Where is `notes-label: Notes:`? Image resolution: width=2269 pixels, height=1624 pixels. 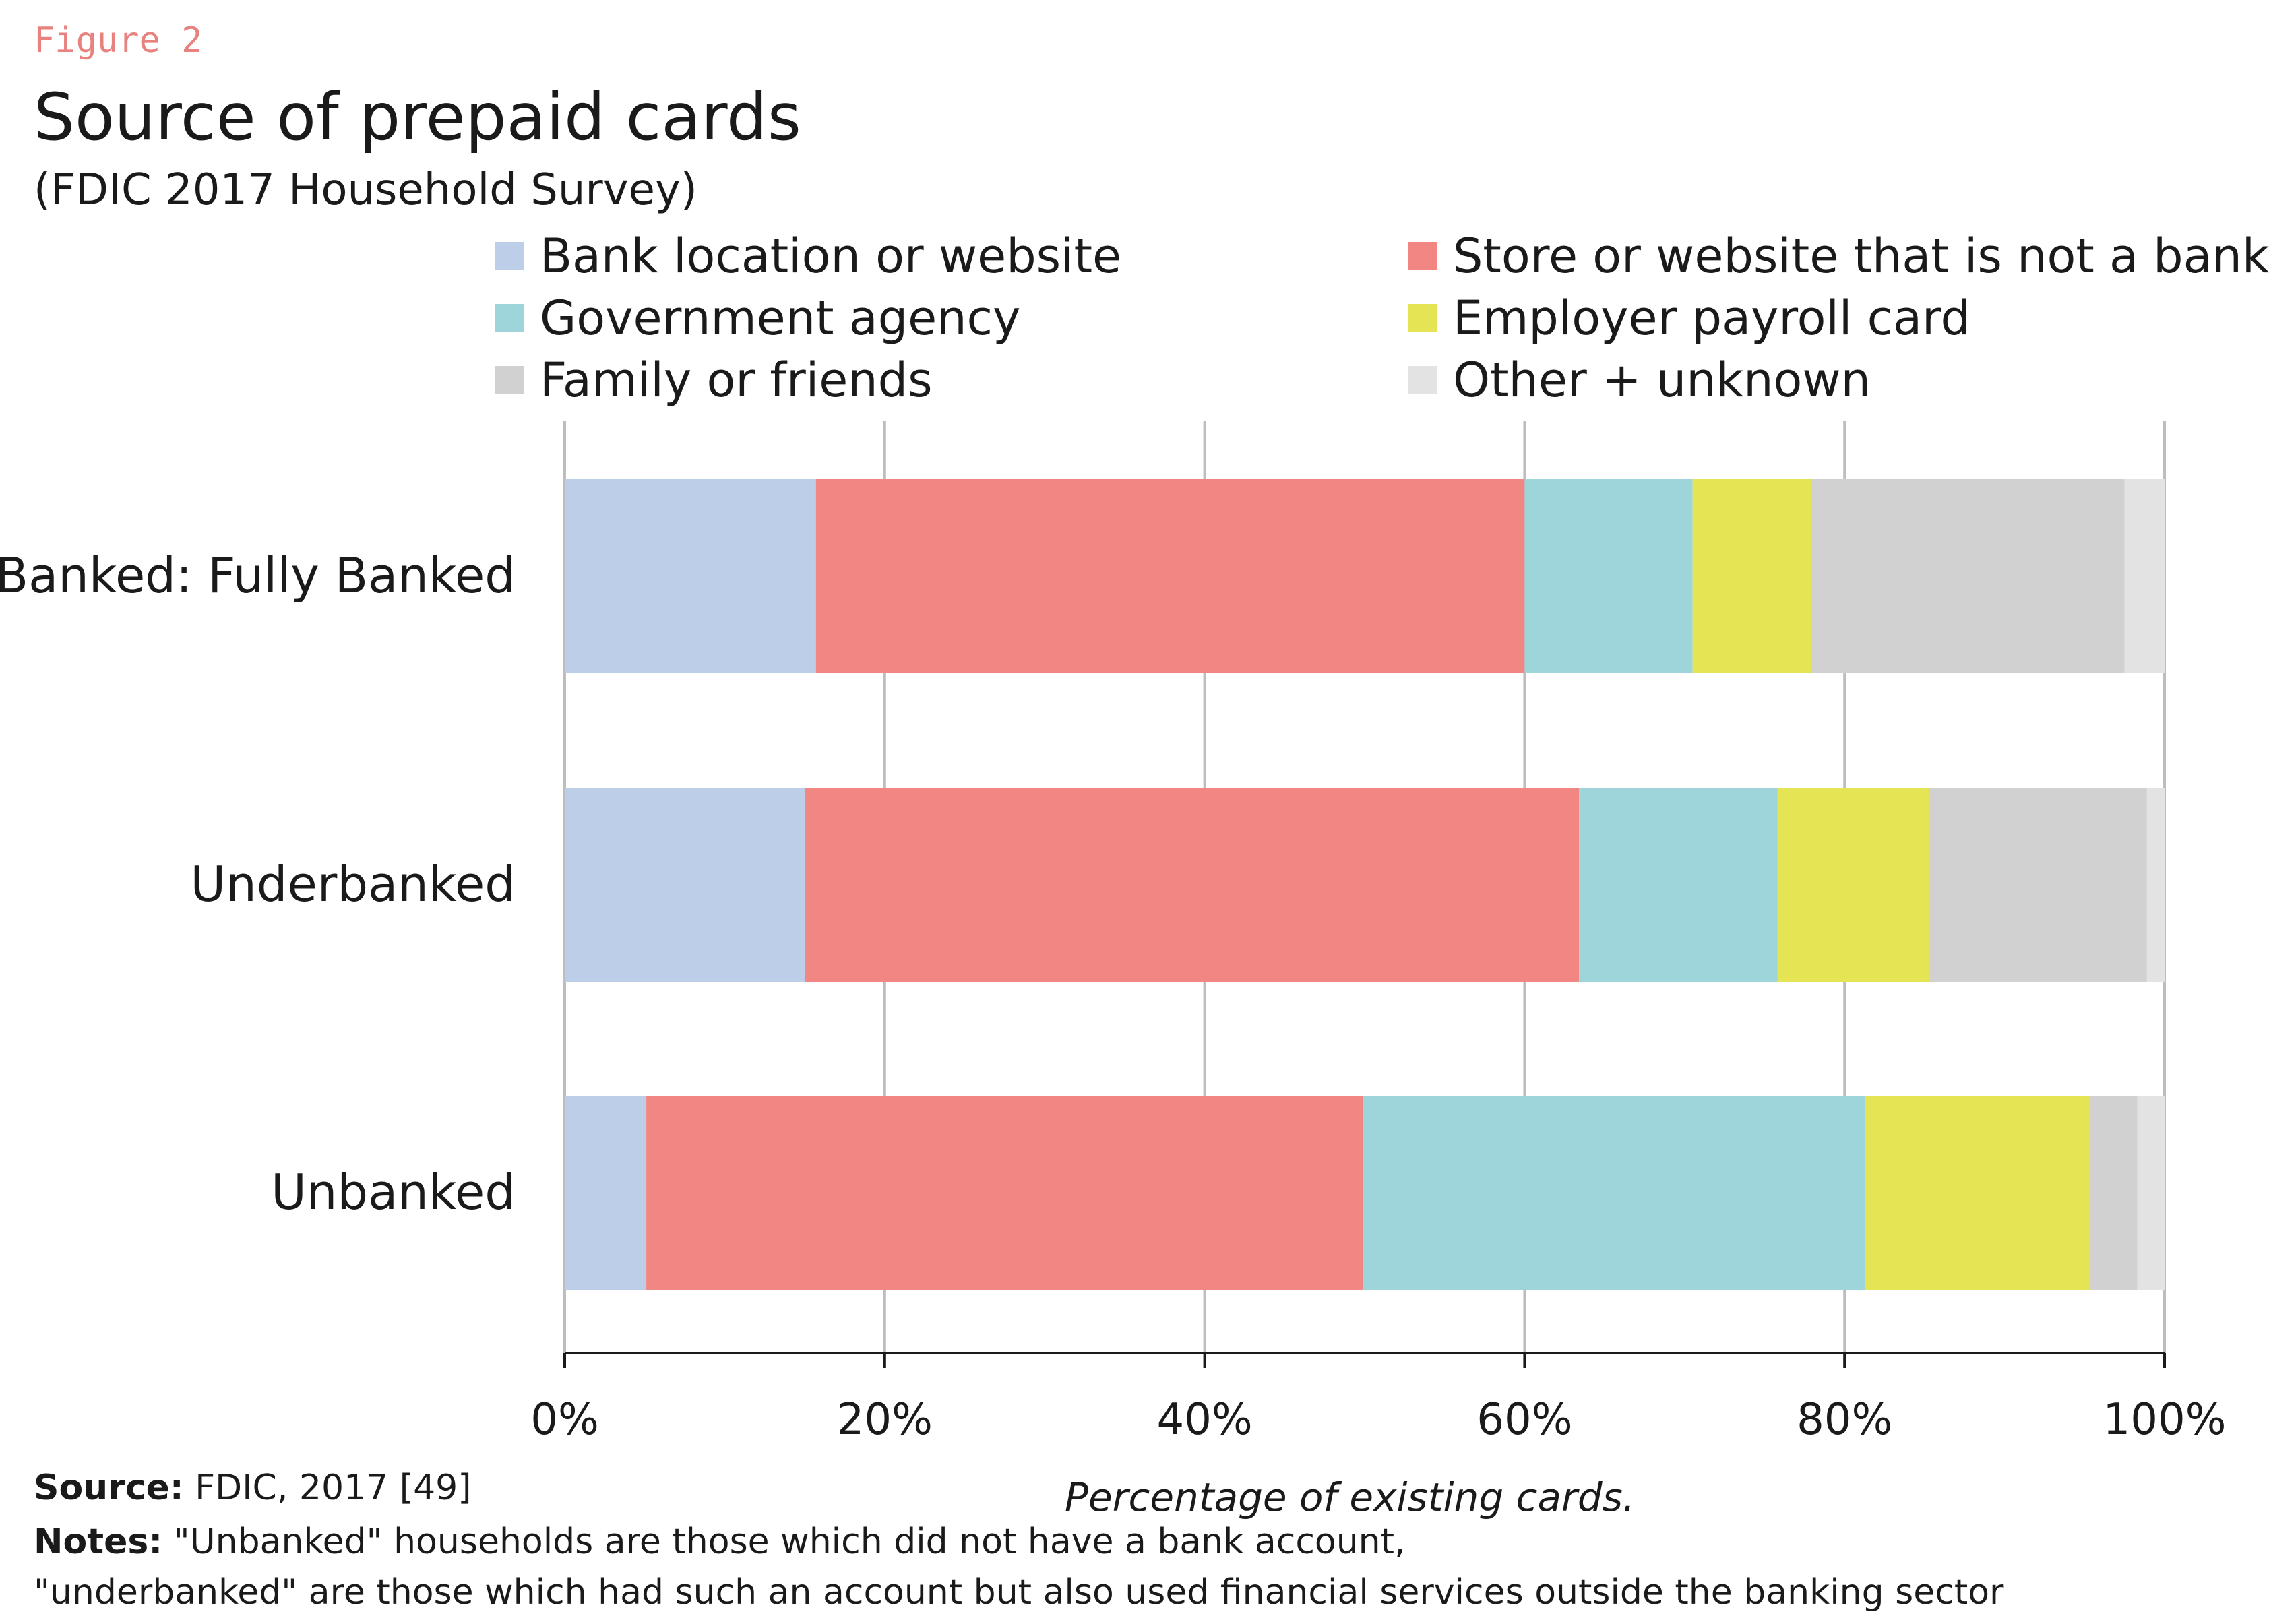 notes-label: Notes: is located at coordinates (98, 1542).